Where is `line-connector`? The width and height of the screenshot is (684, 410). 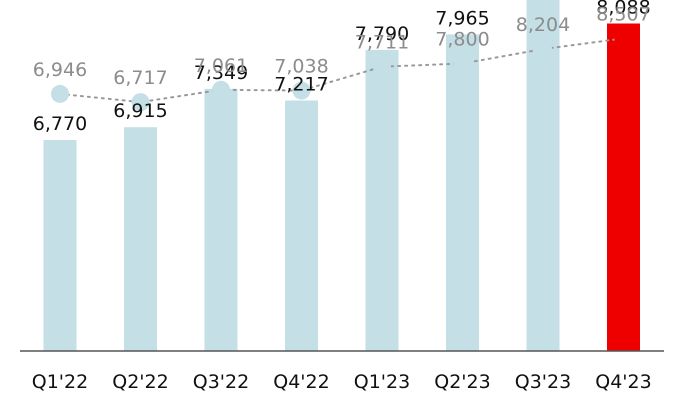
line-connector is located at coordinates (342, 70).